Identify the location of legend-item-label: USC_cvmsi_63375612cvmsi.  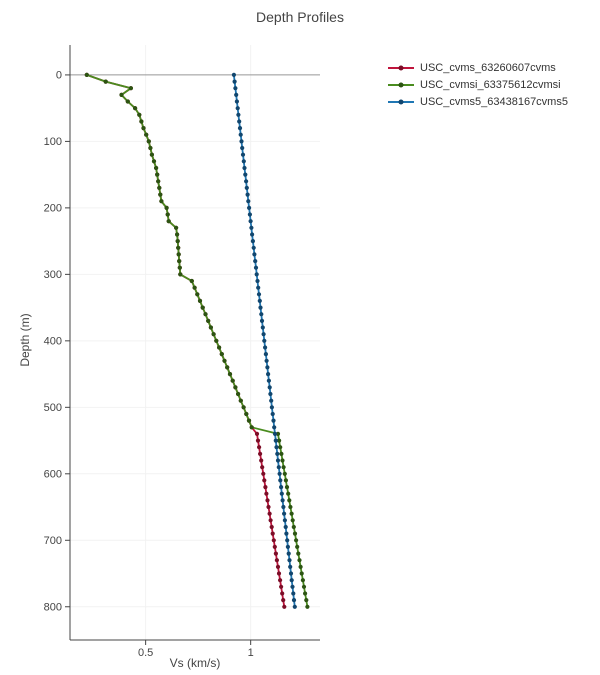
(490, 84).